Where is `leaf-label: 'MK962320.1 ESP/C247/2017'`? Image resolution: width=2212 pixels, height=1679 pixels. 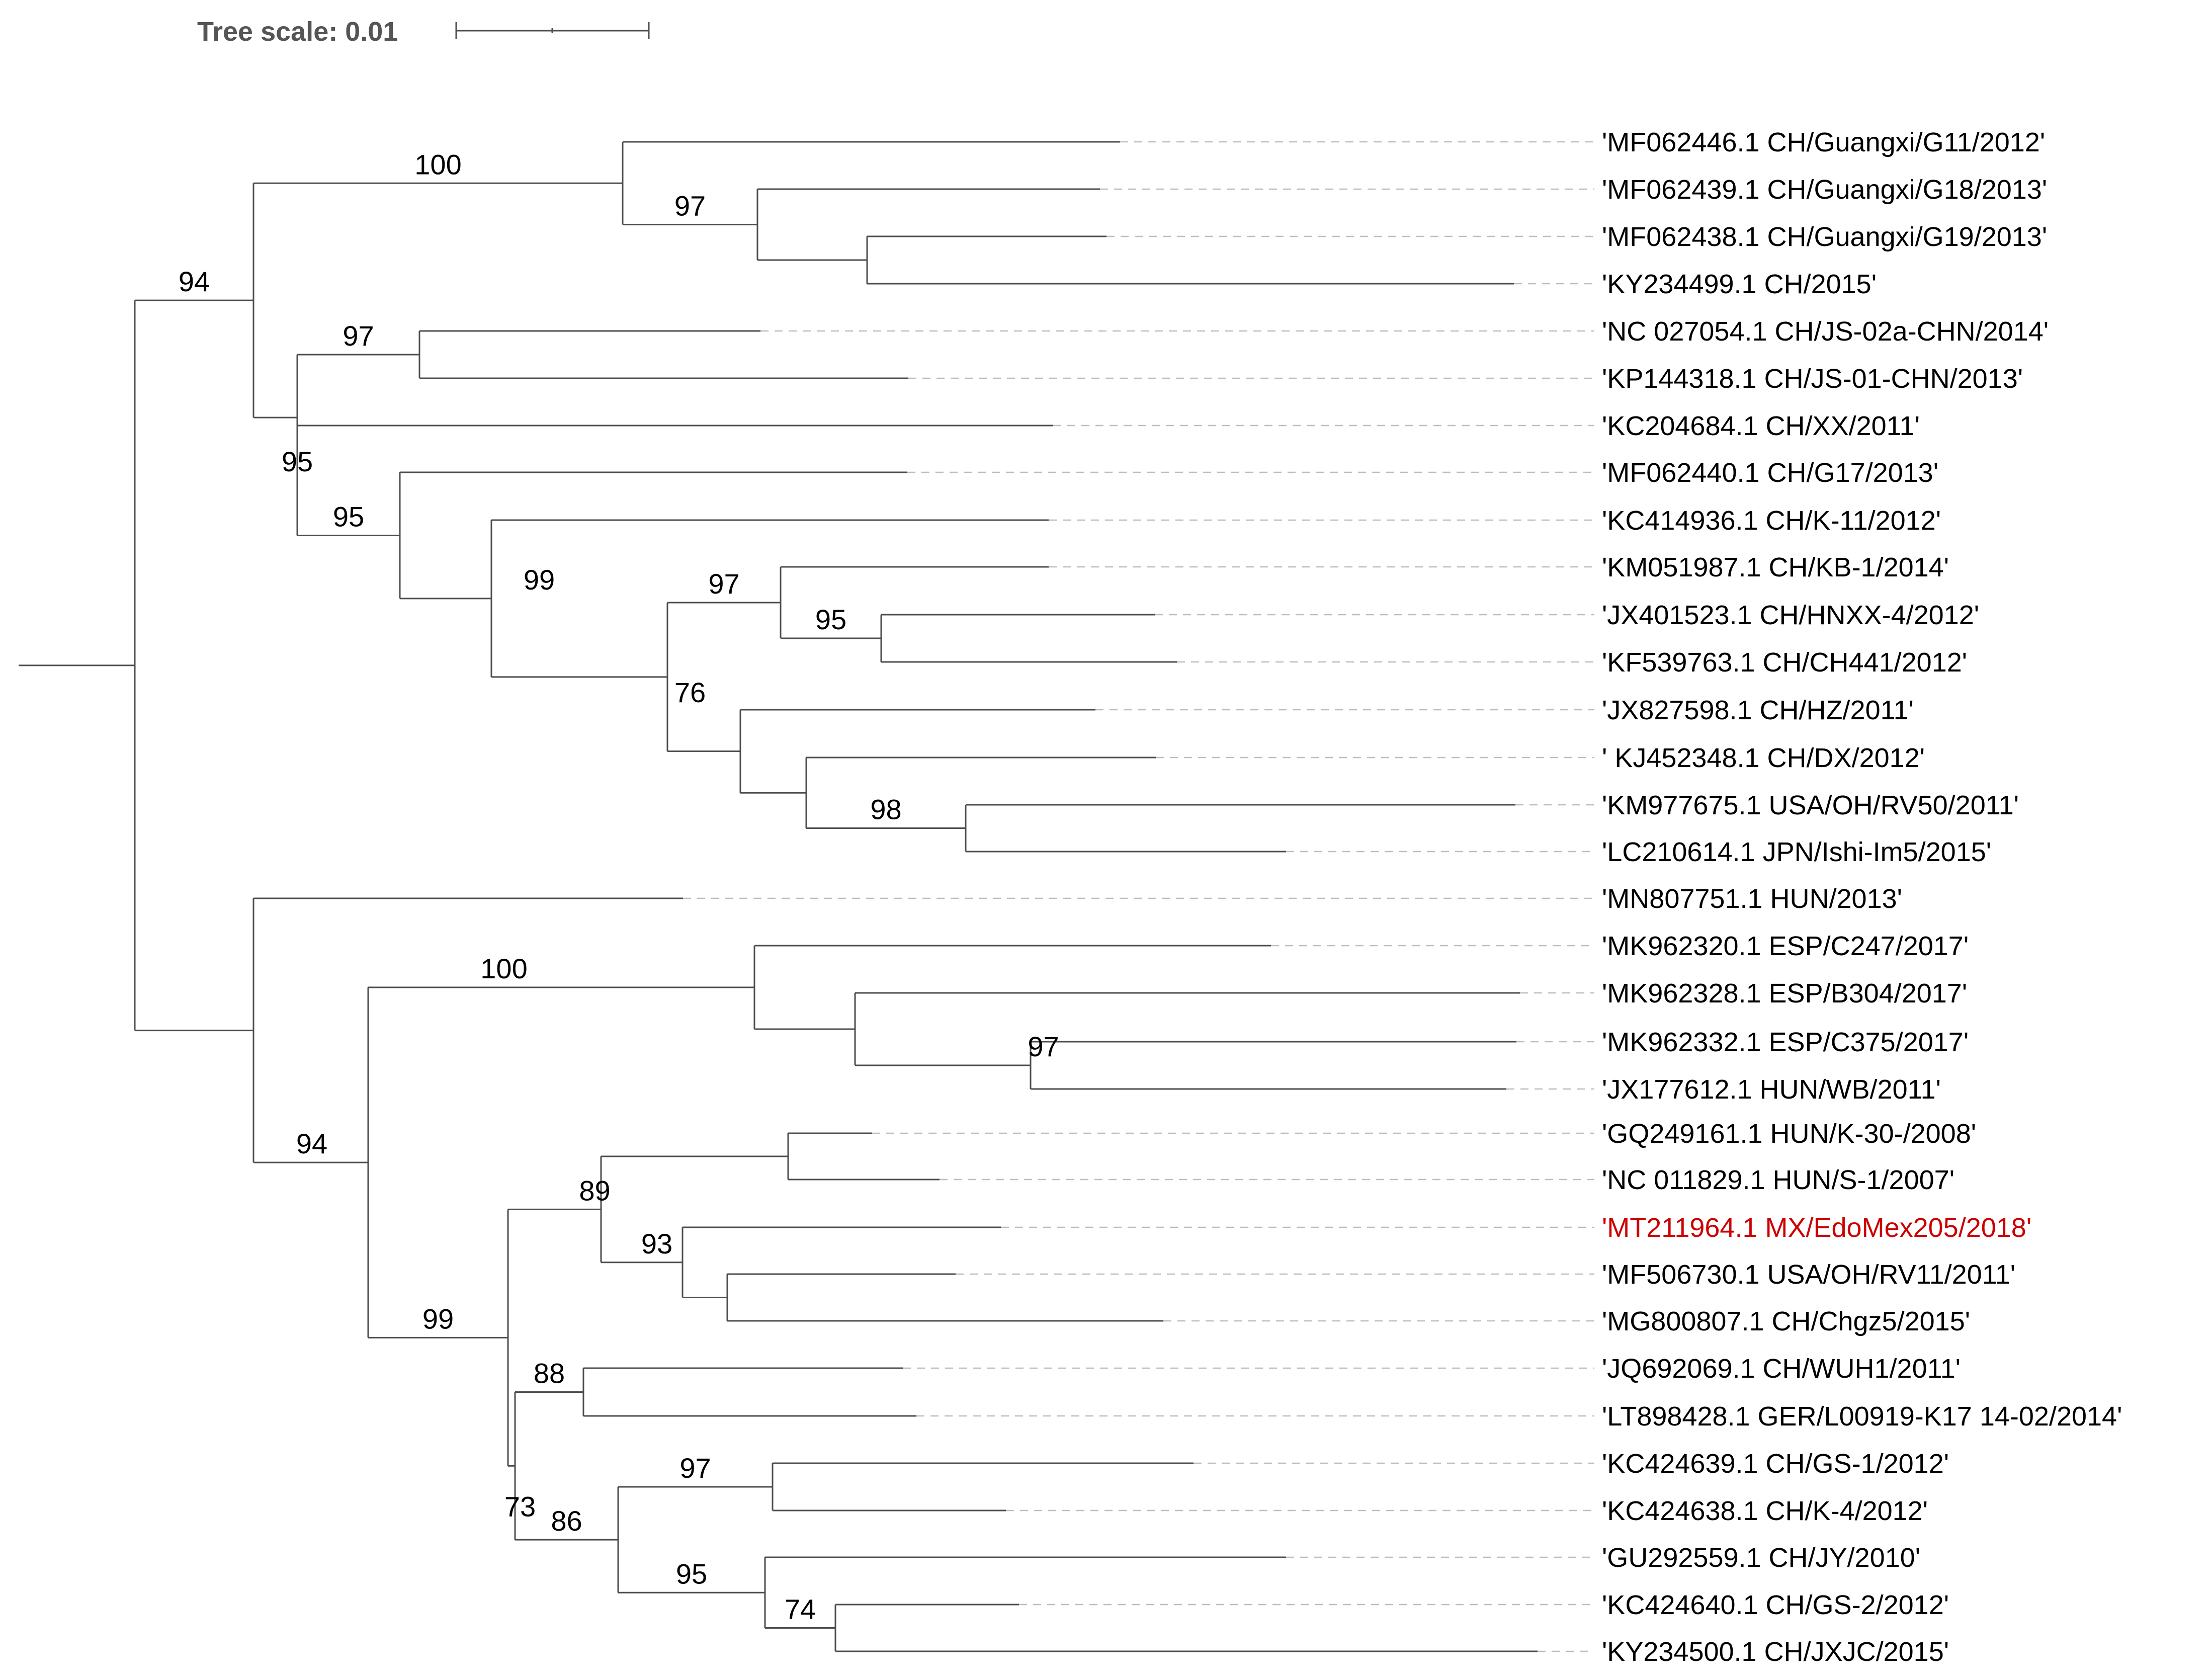
leaf-label: 'MK962320.1 ESP/C247/2017' is located at coordinates (1785, 946).